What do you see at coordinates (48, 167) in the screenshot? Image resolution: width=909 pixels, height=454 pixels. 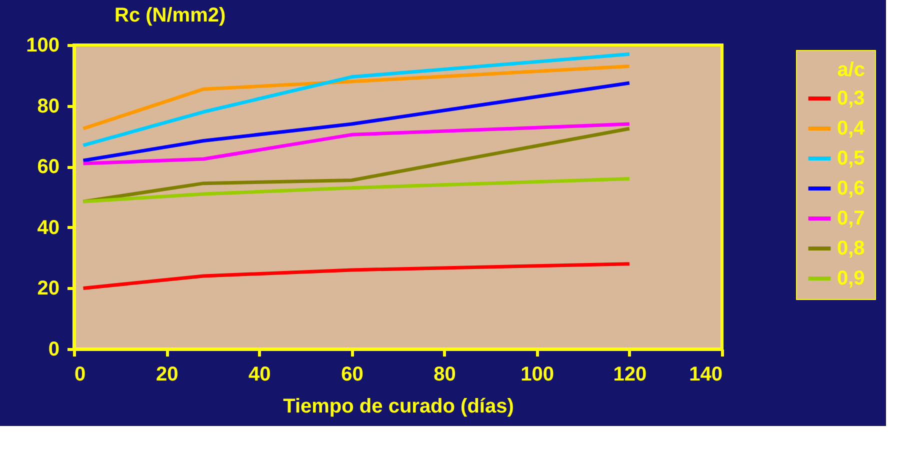 I see `y-tick-label: 60` at bounding box center [48, 167].